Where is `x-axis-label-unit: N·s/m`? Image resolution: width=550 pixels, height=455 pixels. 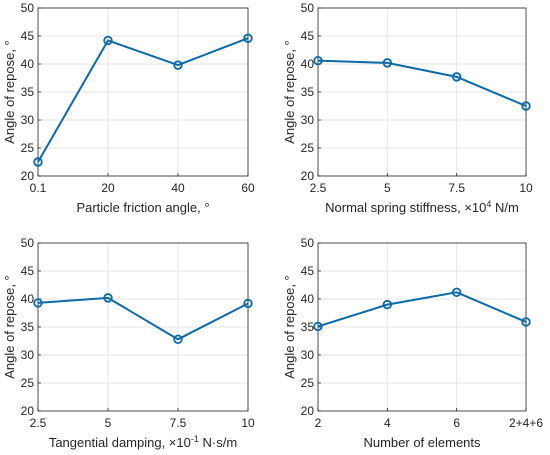 x-axis-label-unit: N·s/m is located at coordinates (218, 442).